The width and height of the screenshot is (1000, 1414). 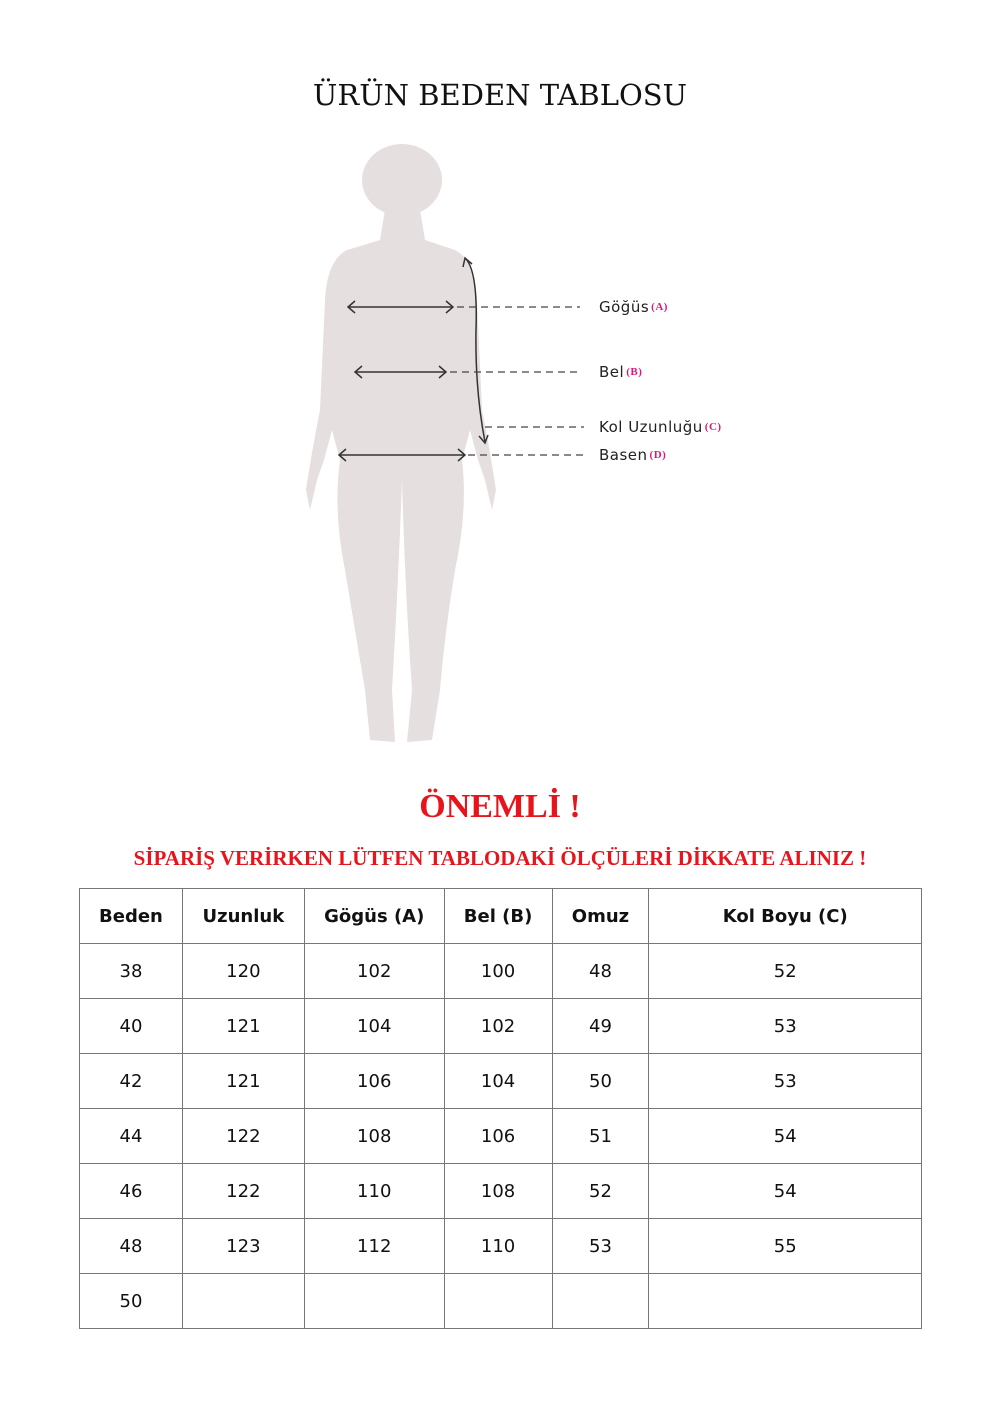 I want to click on table-row: 38 120 102 100 48 52, so click(x=500, y=971).